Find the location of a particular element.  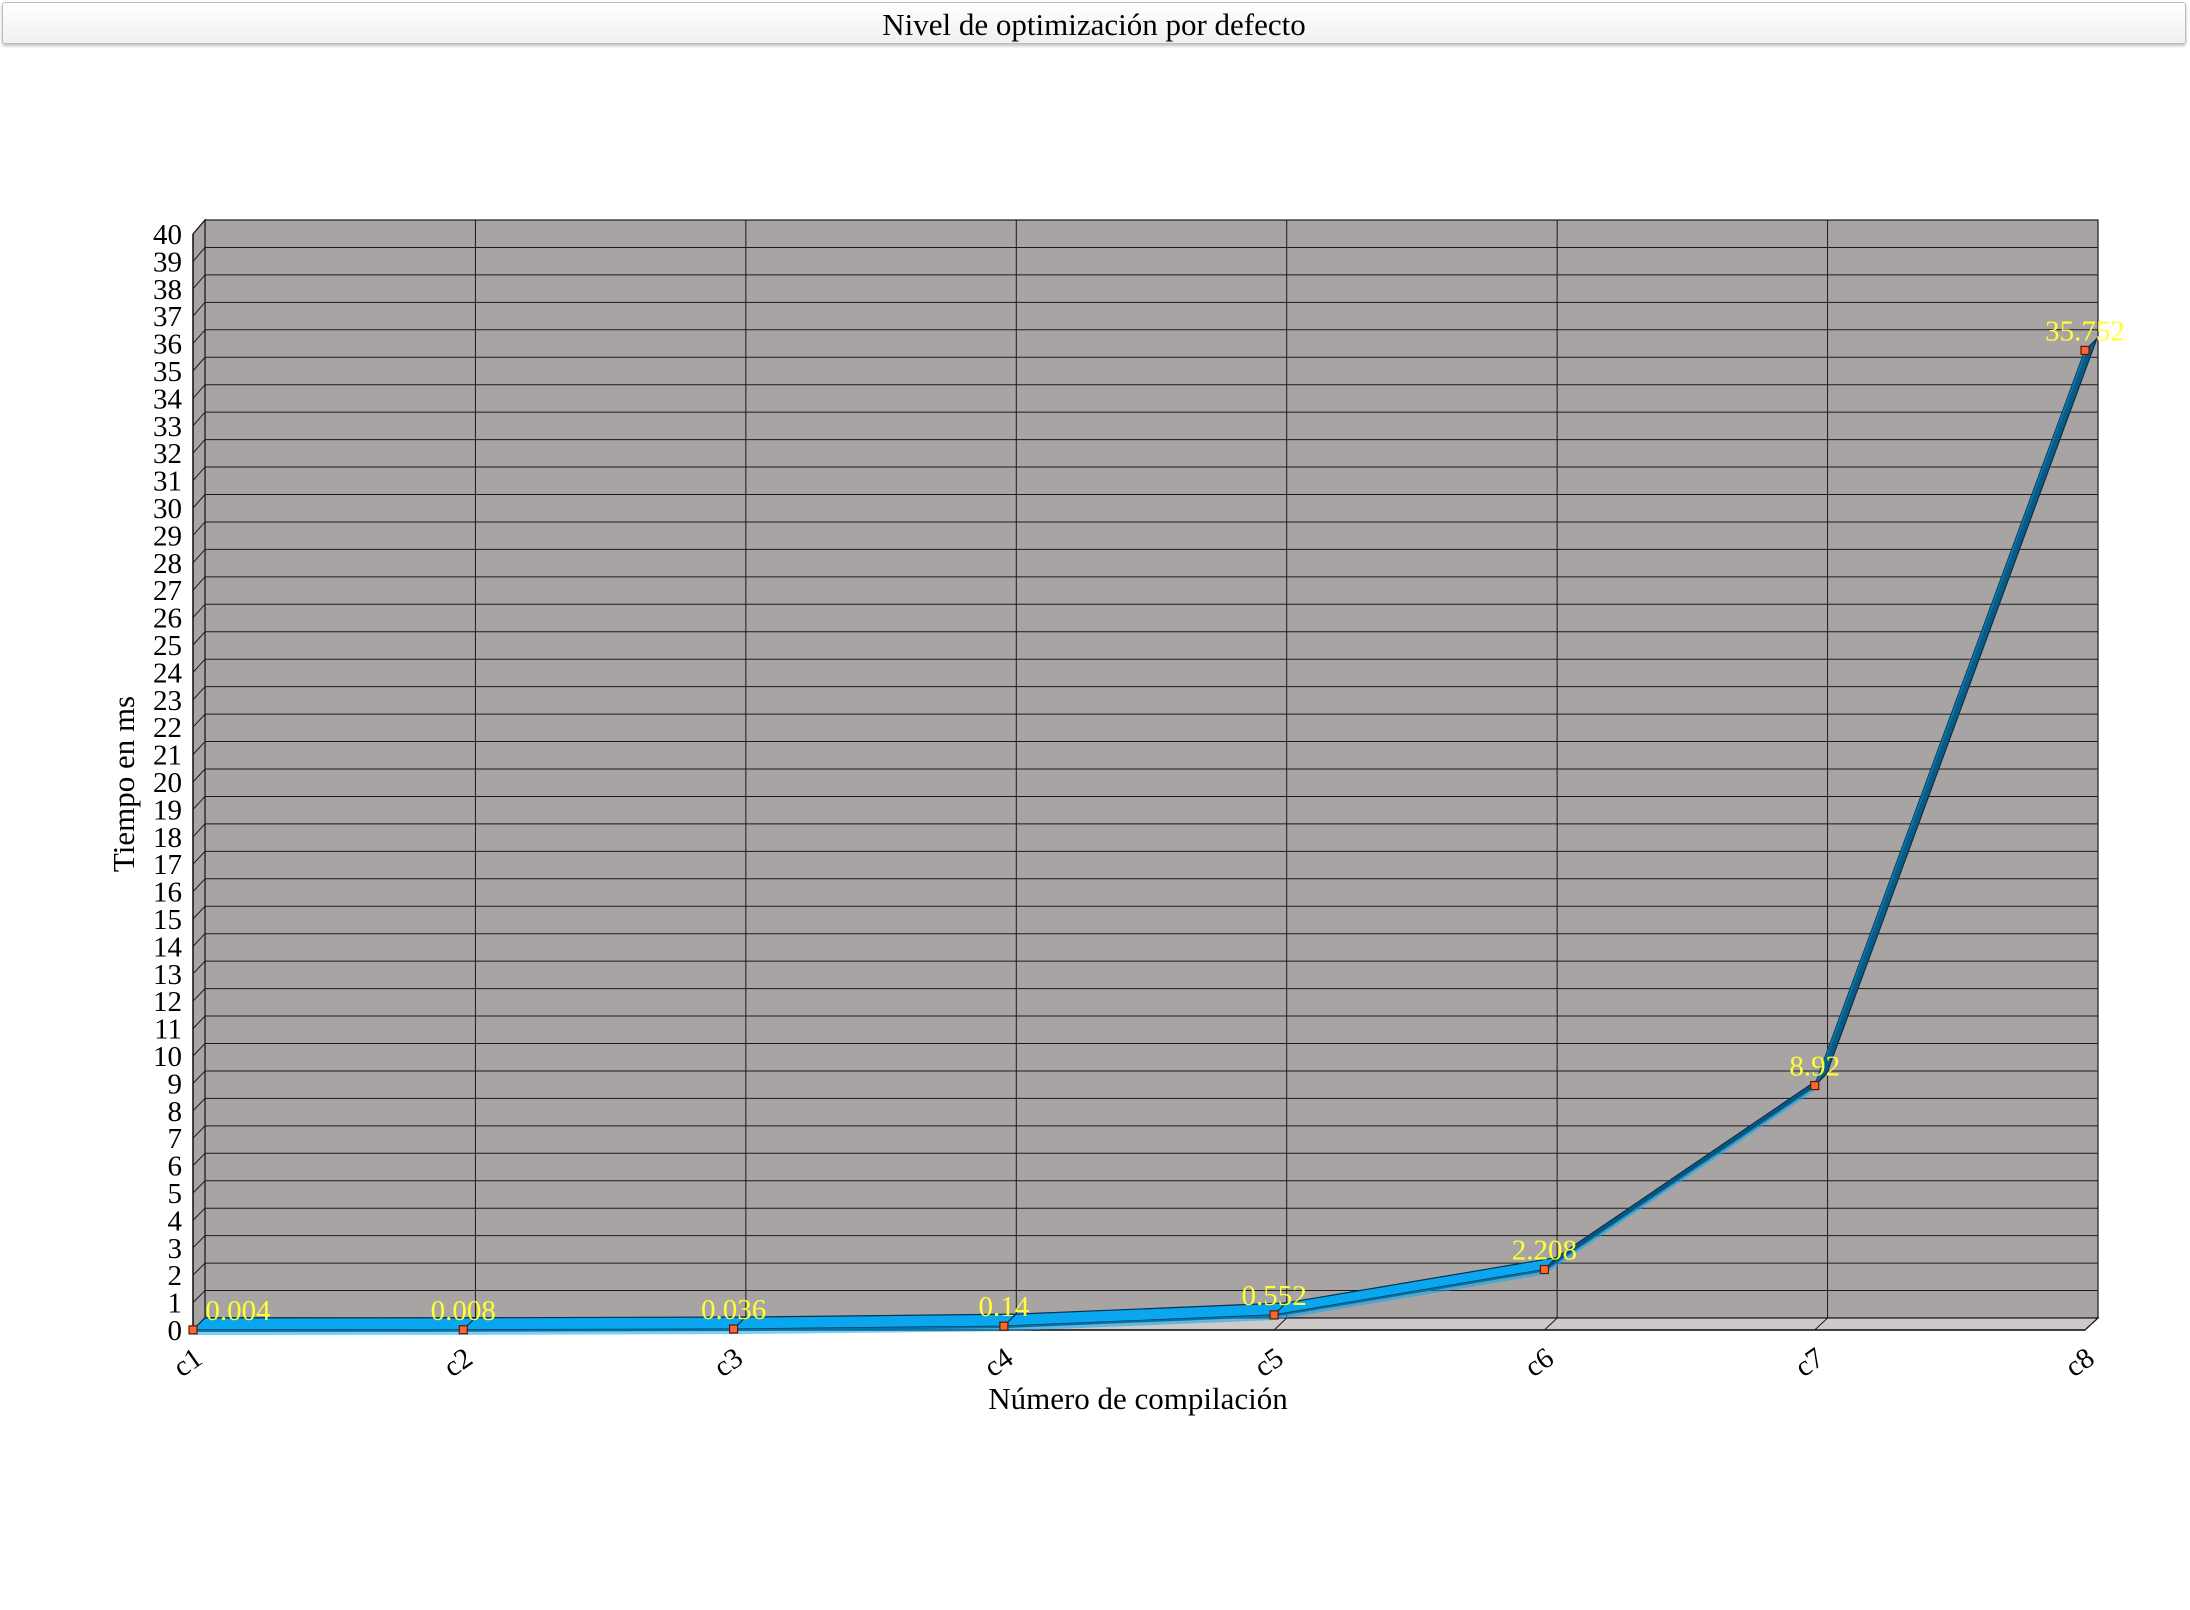

y-tick-label: 3 is located at coordinates (175, 1249).